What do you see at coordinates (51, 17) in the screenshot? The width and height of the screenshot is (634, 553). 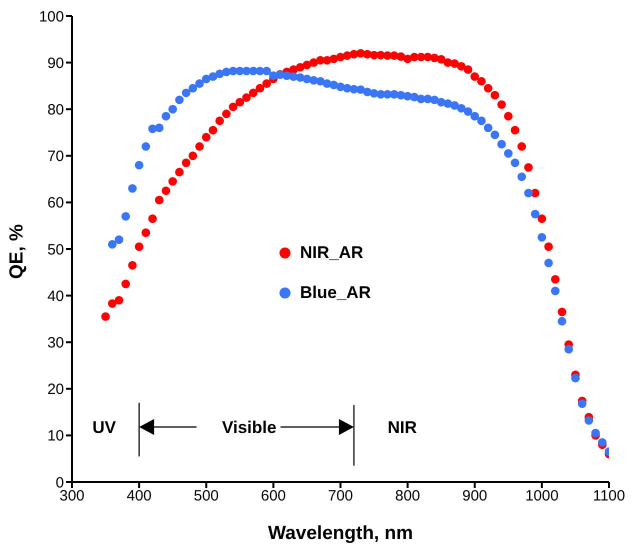 I see `y-tick-label: 100` at bounding box center [51, 17].